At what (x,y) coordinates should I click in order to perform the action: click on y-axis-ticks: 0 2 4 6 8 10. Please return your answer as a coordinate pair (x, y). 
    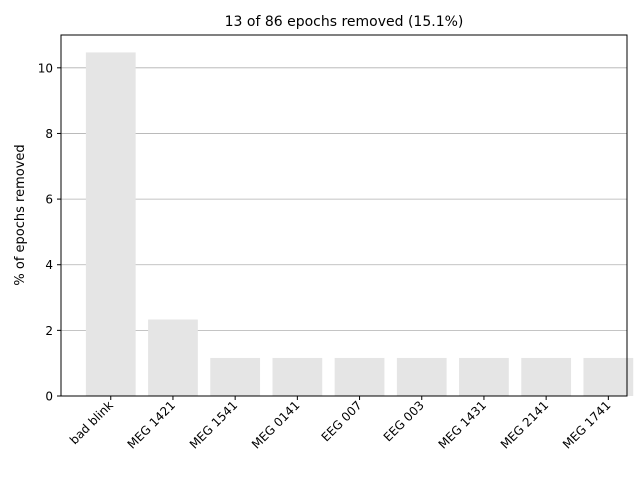
    Looking at the image, I should click on (49, 232).